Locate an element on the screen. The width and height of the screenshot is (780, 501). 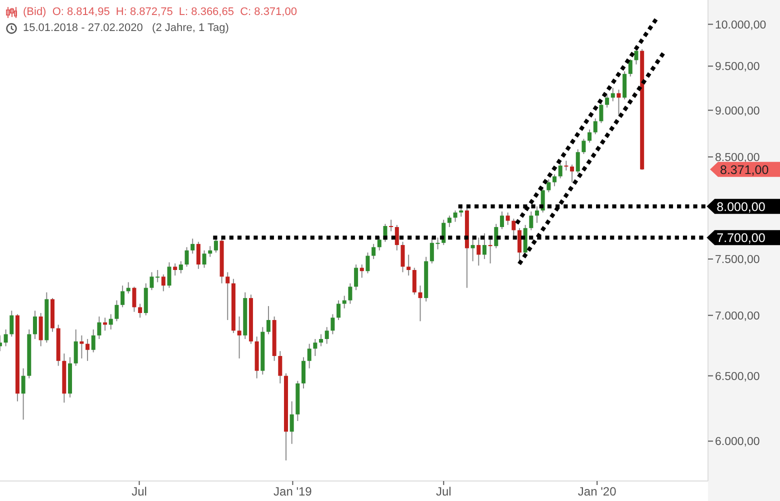
text: 15.01.2018 - 27.02.2020 (2 Jahre, 1 Tag) is located at coordinates (126, 28).